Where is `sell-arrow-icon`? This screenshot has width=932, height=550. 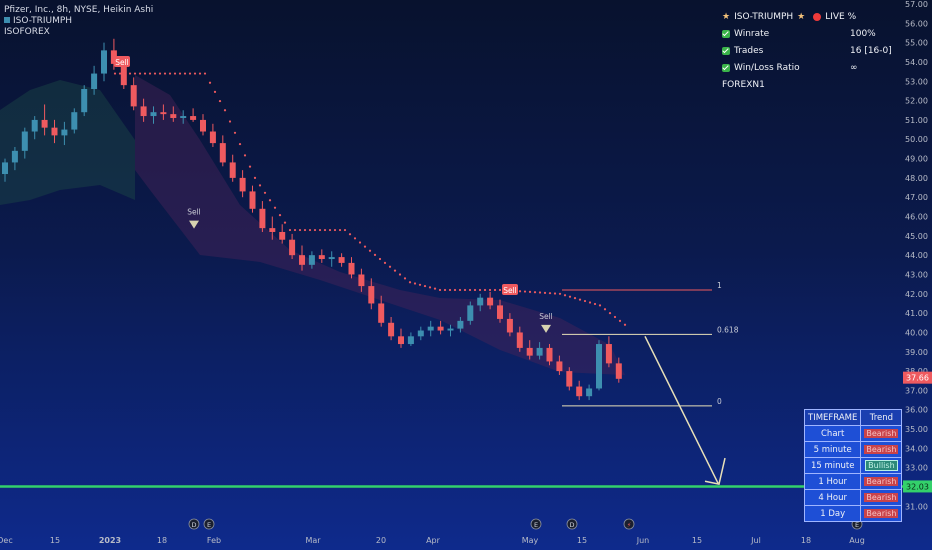
sell-arrow-icon is located at coordinates (546, 328).